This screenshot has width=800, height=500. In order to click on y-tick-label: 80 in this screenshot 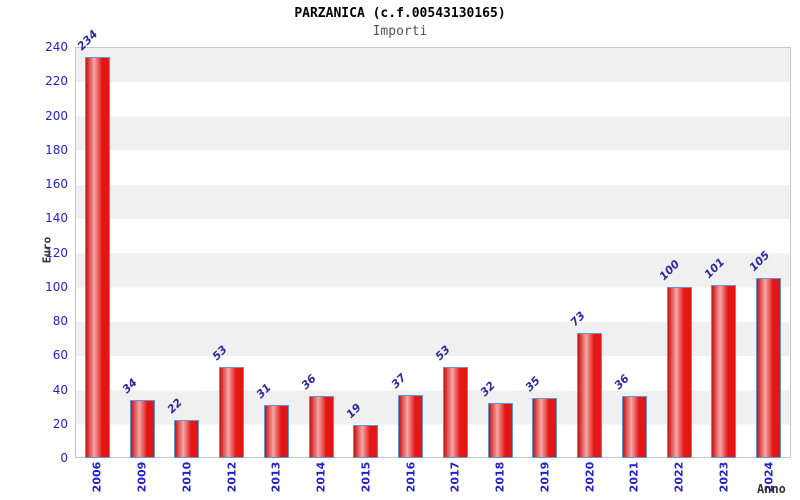, I will do `click(60, 321)`.